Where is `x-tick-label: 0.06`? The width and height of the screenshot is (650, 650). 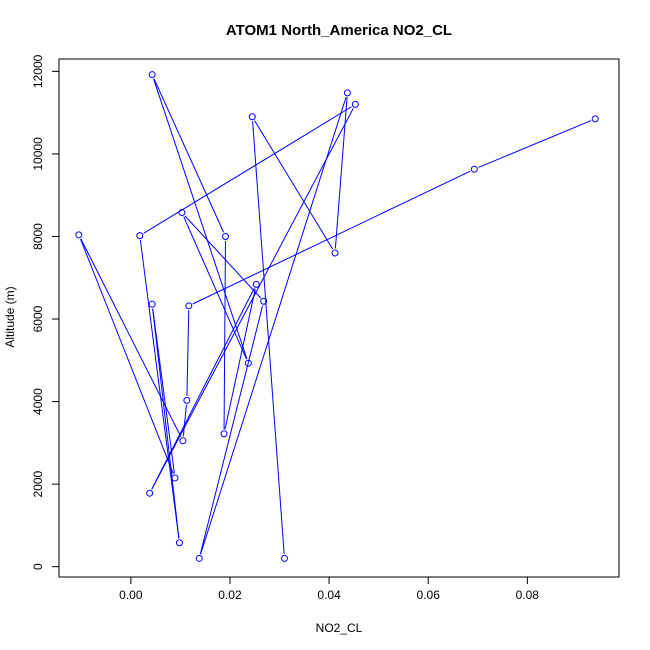
x-tick-label: 0.06 is located at coordinates (429, 595).